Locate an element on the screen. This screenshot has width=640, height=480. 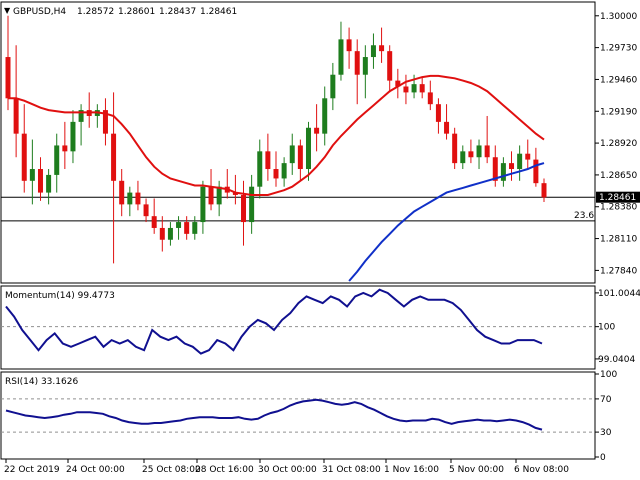
fib-level-label: 23.6 is located at coordinates (584, 216).